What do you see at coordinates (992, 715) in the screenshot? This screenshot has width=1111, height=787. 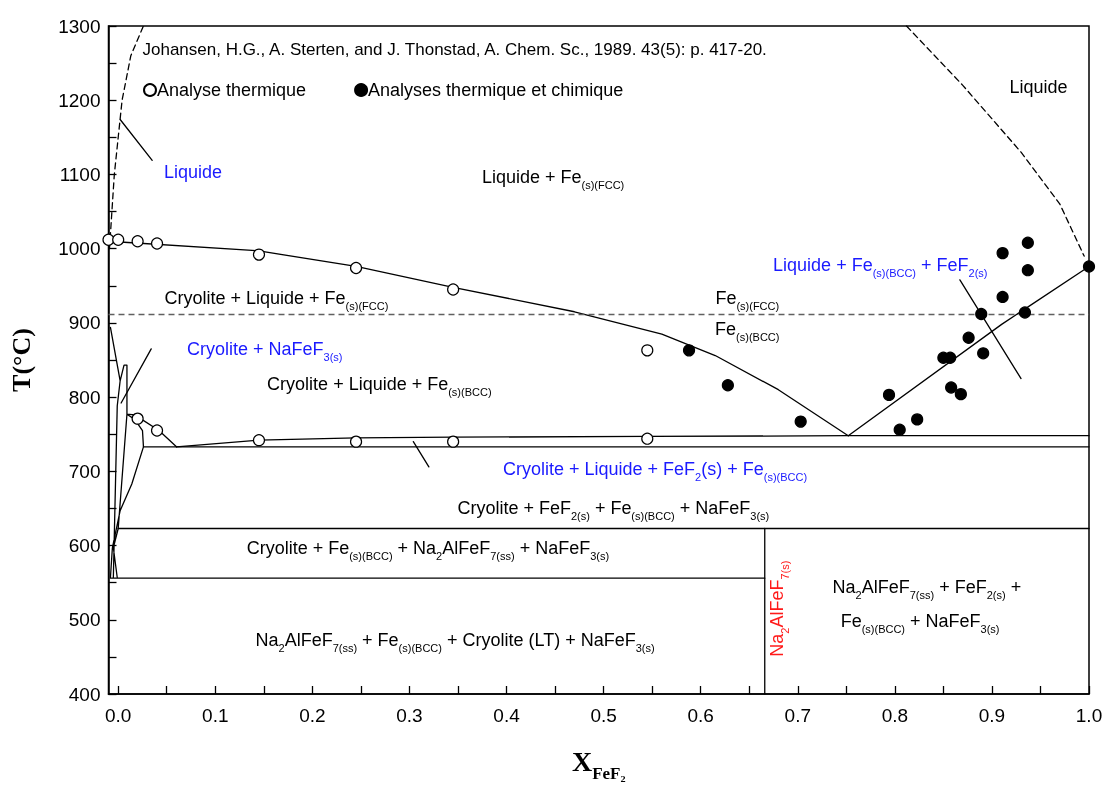 I see `x-tick-label: 0.9` at bounding box center [992, 715].